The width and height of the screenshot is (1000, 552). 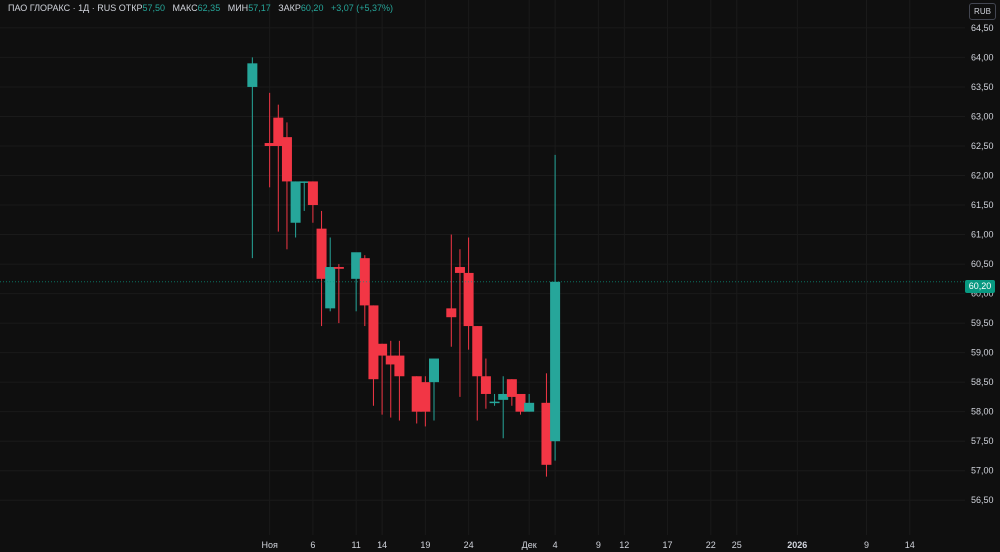 What do you see at coordinates (130, 8) in the screenshot?
I see `open-label: ОТКР` at bounding box center [130, 8].